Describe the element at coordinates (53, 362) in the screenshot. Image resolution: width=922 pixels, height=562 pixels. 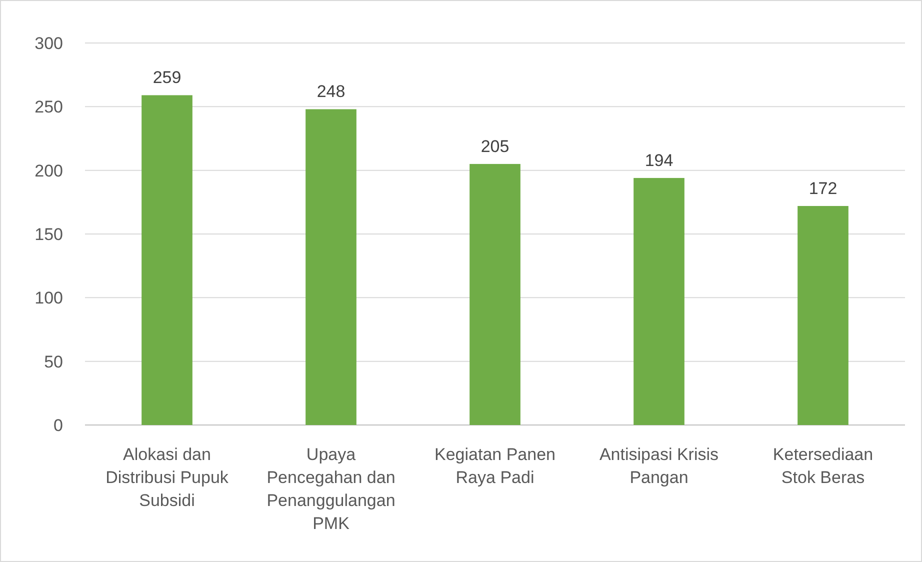
I see `y-tick-label: 50` at that location.